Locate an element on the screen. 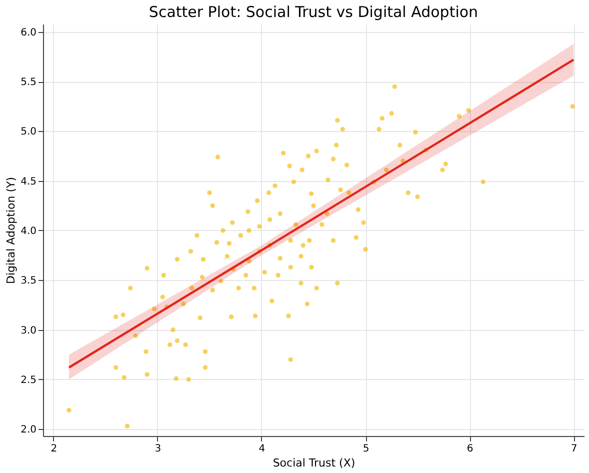 The width and height of the screenshot is (589, 473). y-axis-title: Digital Adoption (Y) is located at coordinates (11, 230).